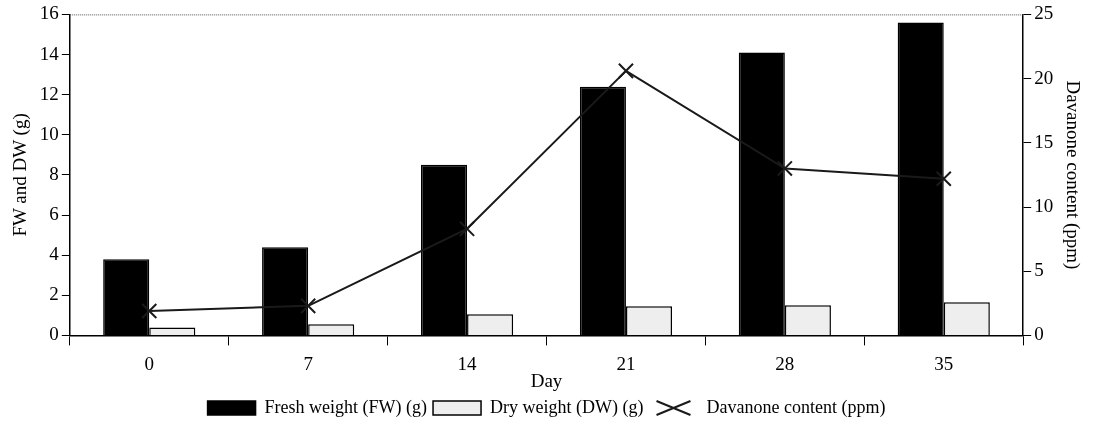 This screenshot has height=429, width=1095. I want to click on y2-tick-label: 0, so click(1039, 334).